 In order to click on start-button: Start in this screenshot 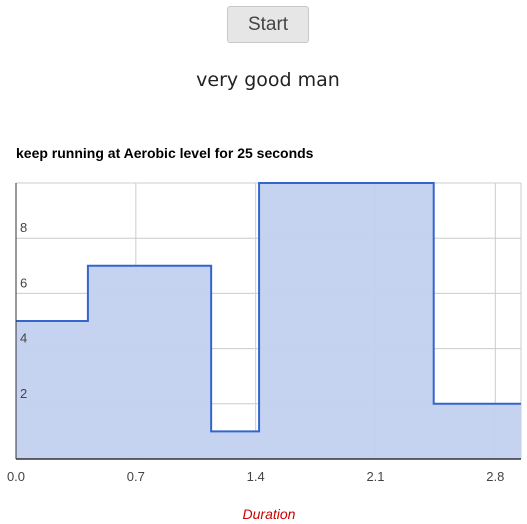, I will do `click(268, 24)`.